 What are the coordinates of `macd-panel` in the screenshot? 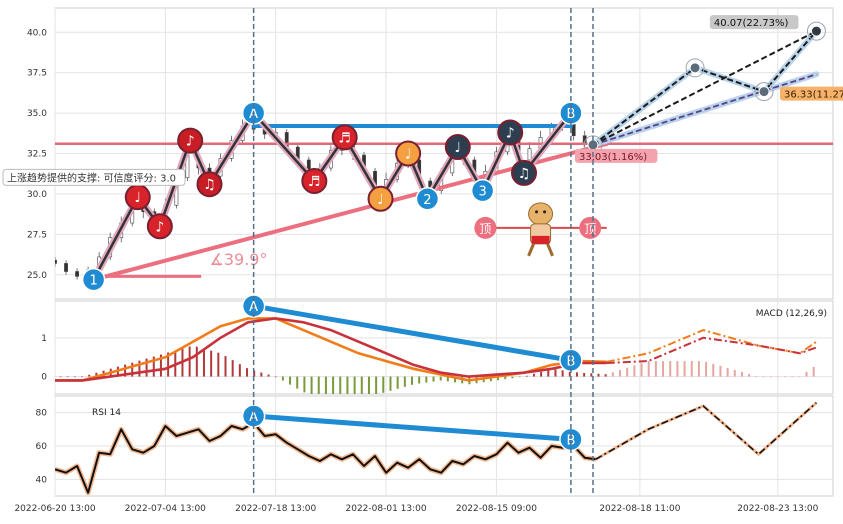 It's located at (436, 355).